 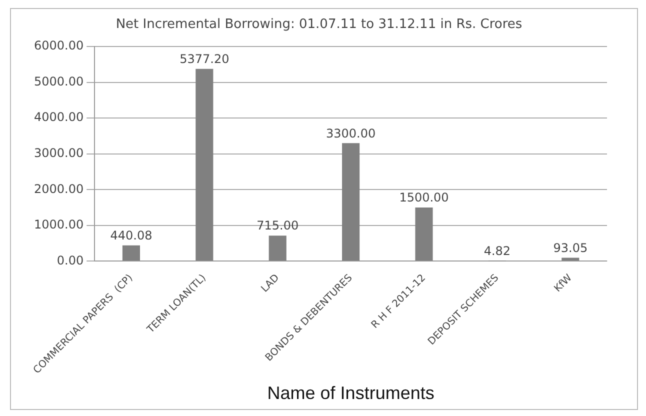 I want to click on data-label: 93.05, so click(x=570, y=247).